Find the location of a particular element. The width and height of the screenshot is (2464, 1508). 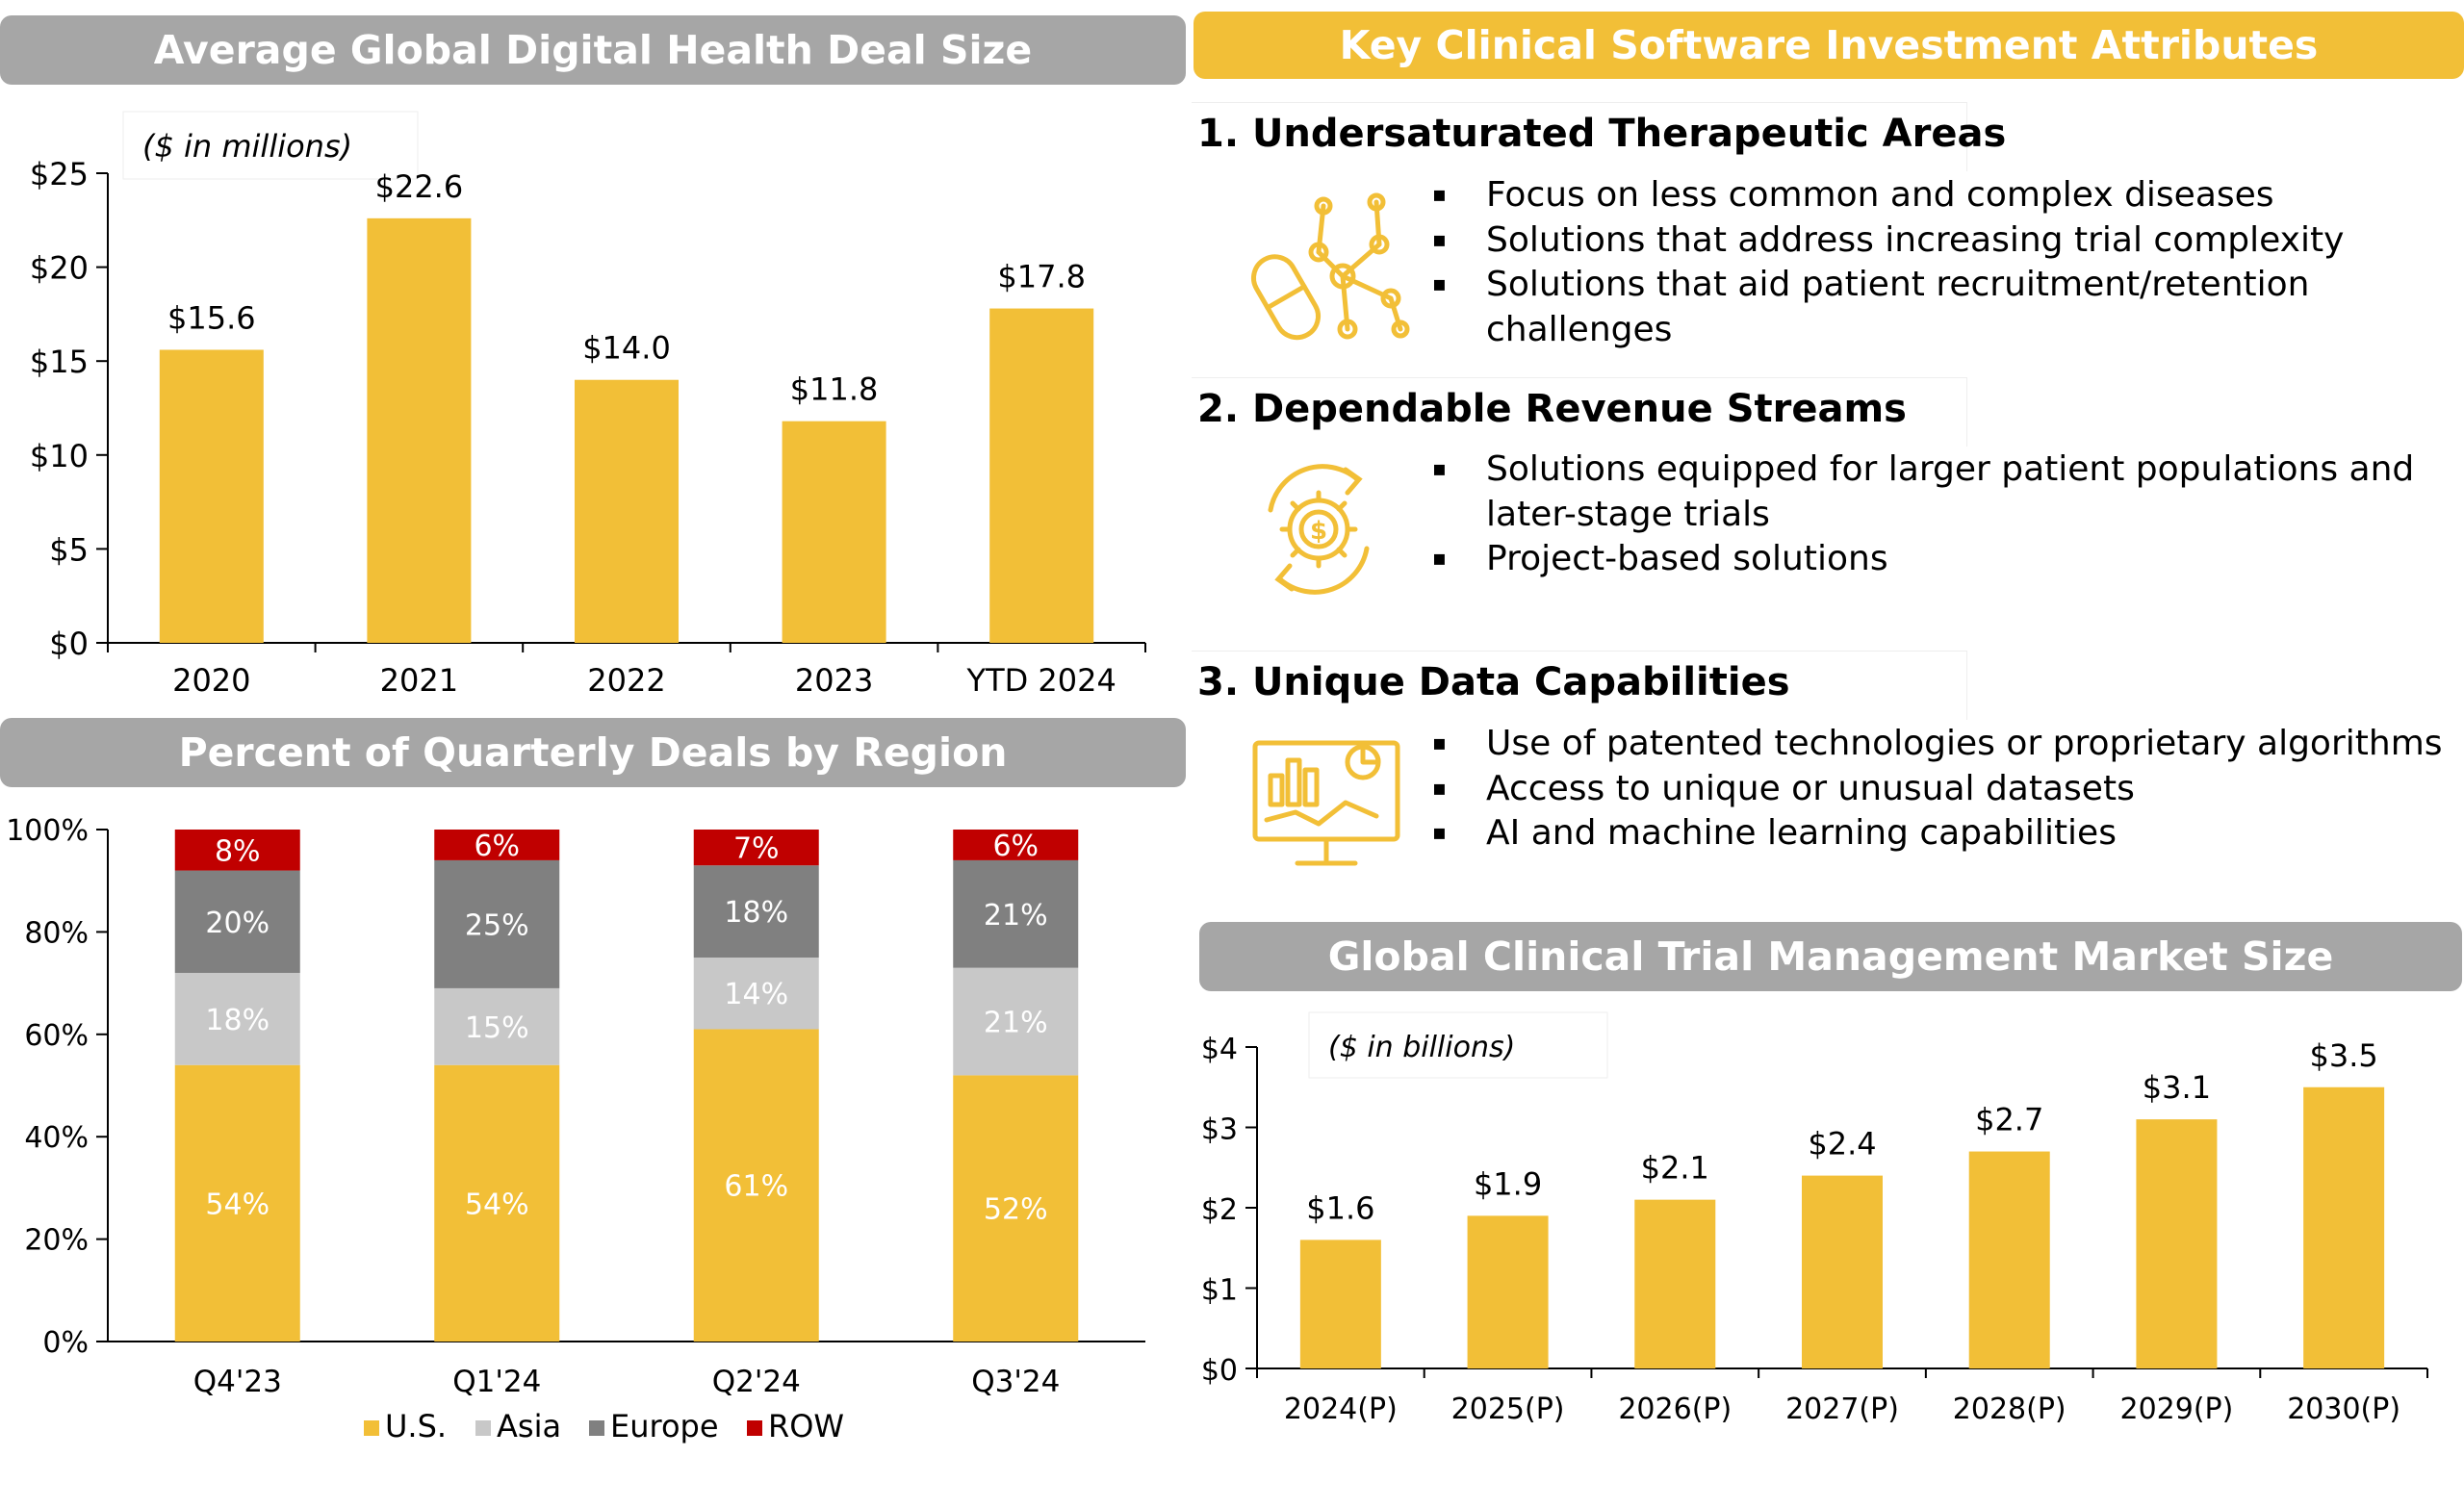

stack-segment-row is located at coordinates (756, 848).